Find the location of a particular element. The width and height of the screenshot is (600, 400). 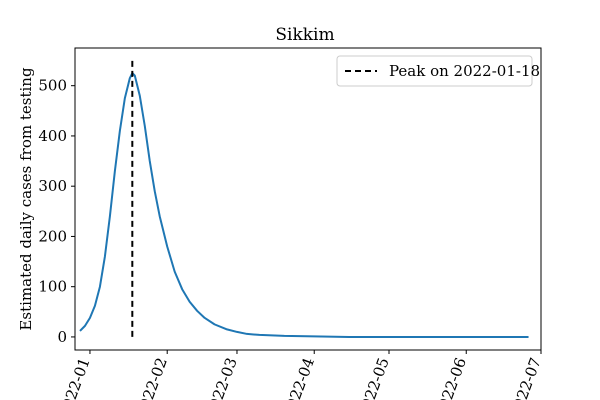

y-tick-label: 200 is located at coordinates (52, 236).